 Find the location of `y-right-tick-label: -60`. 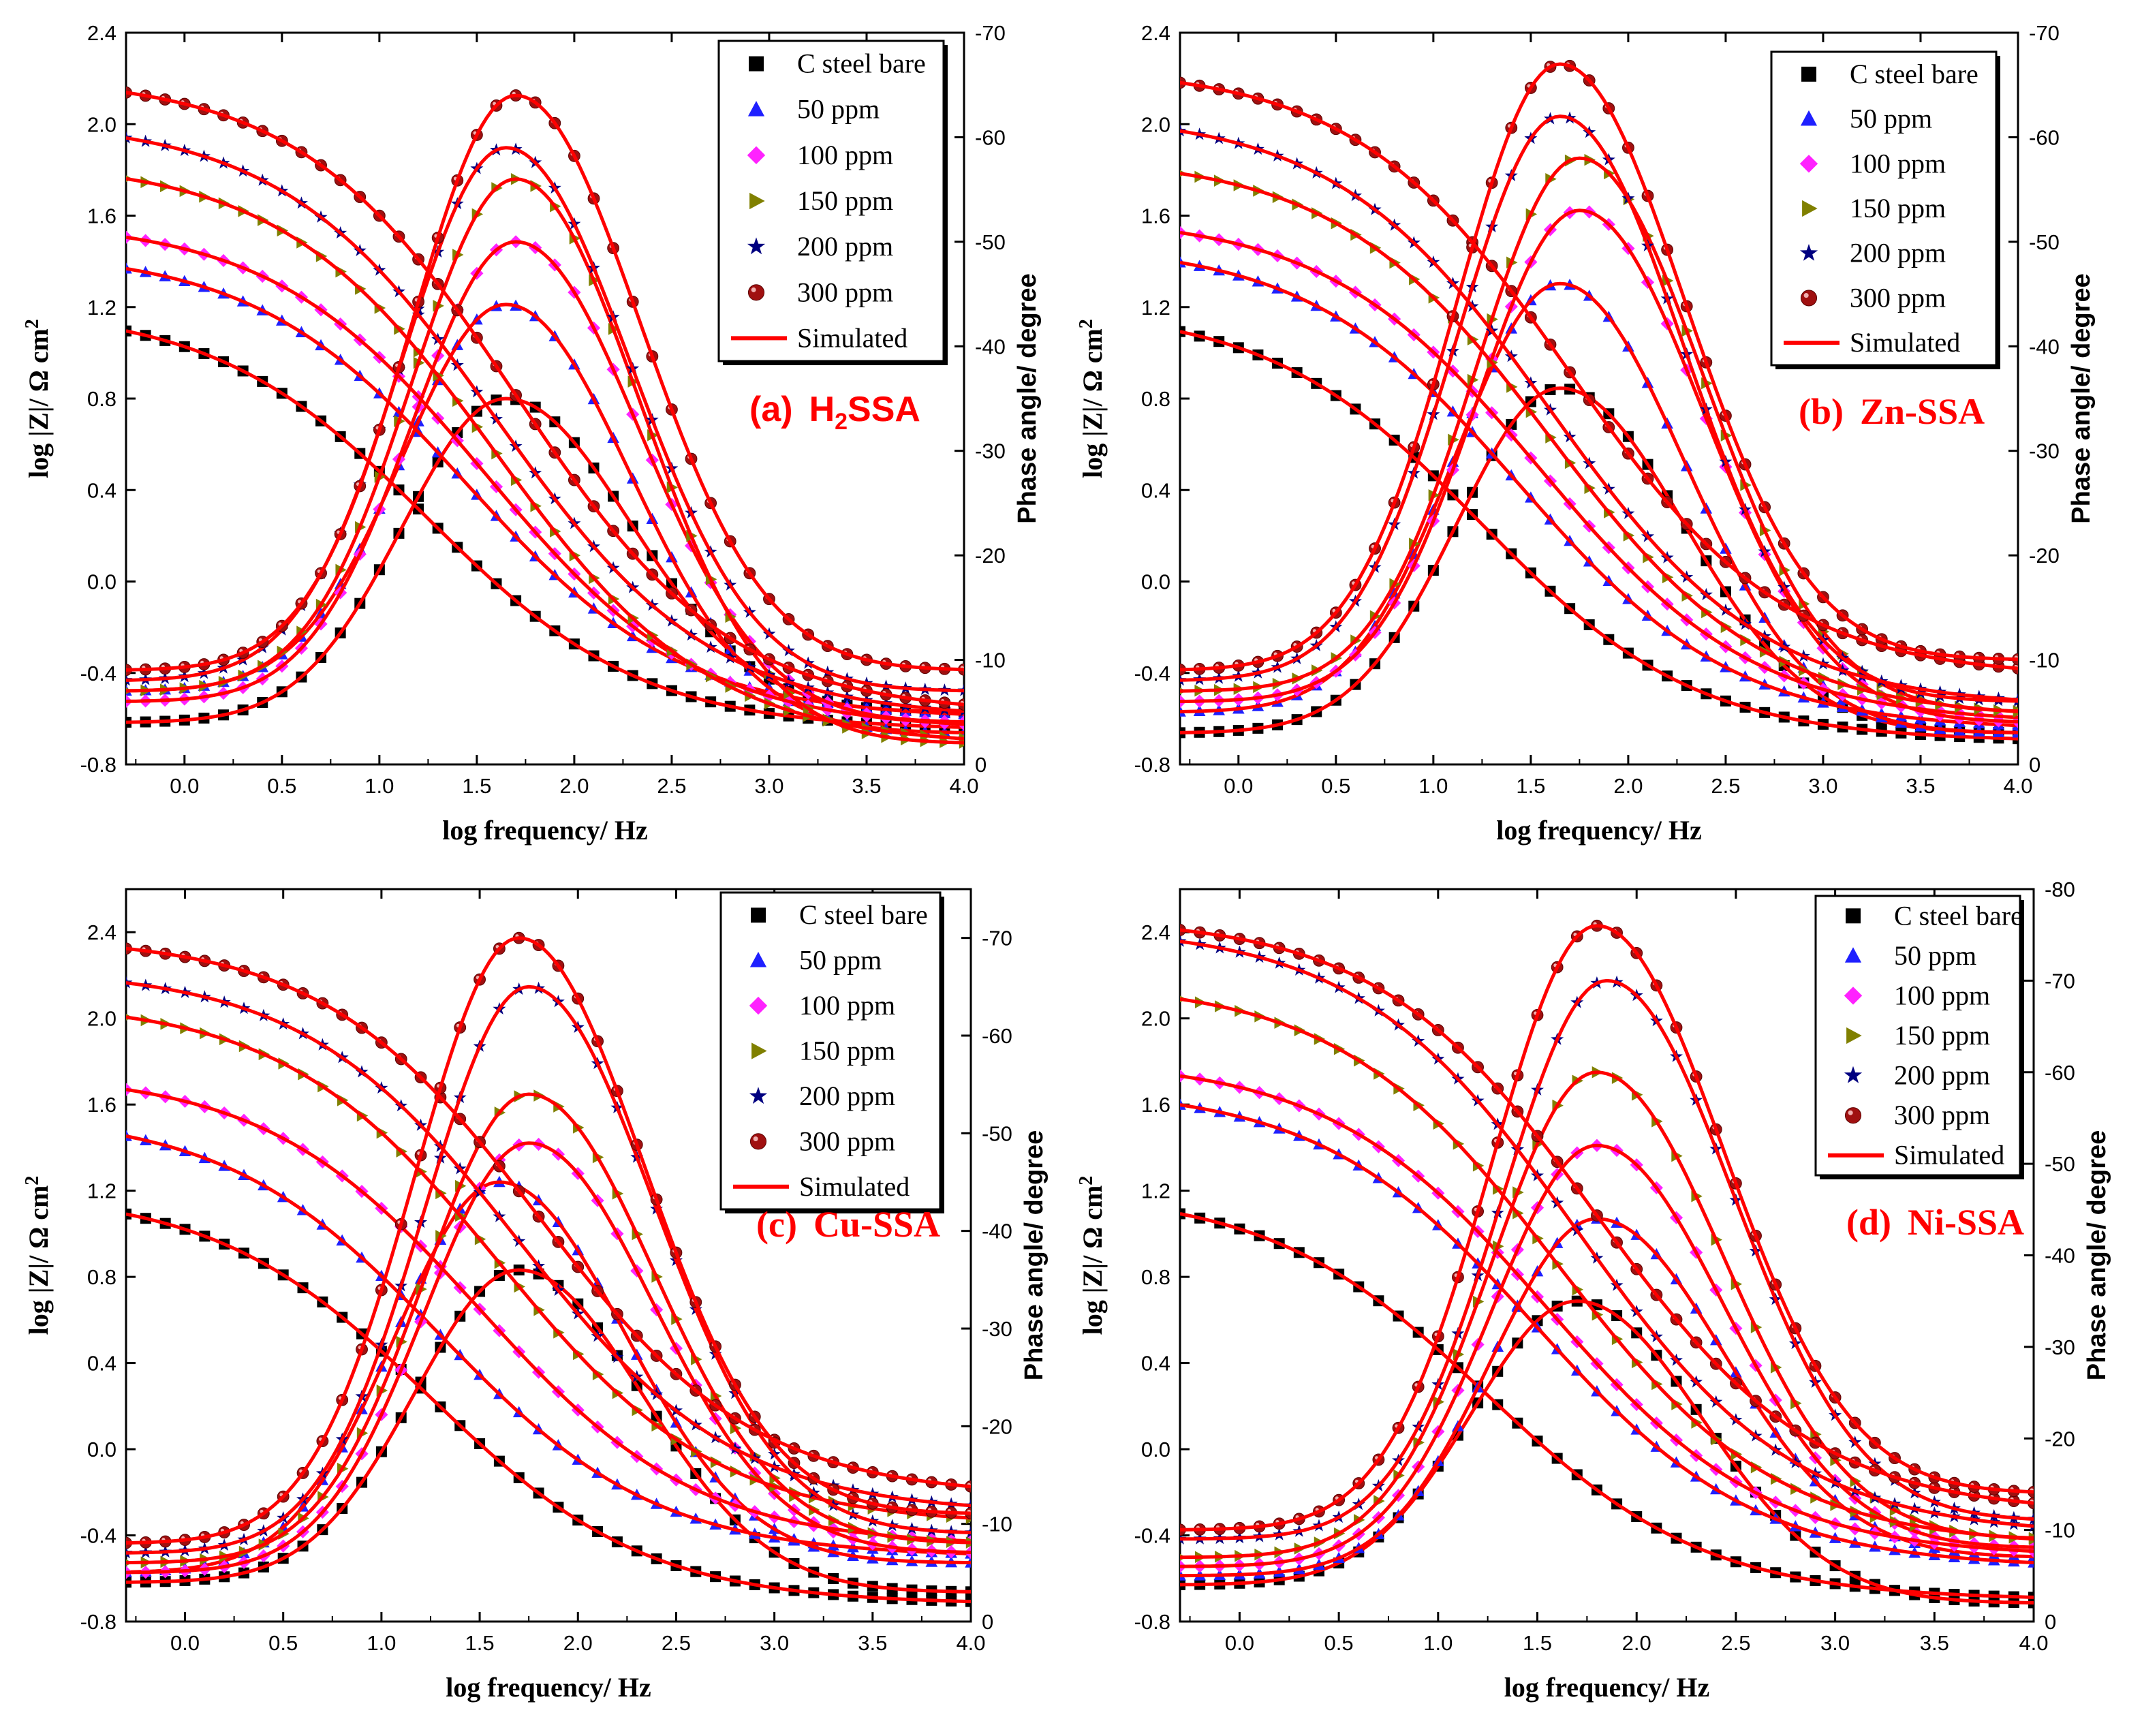

y-right-tick-label: -60 is located at coordinates (2060, 1073).